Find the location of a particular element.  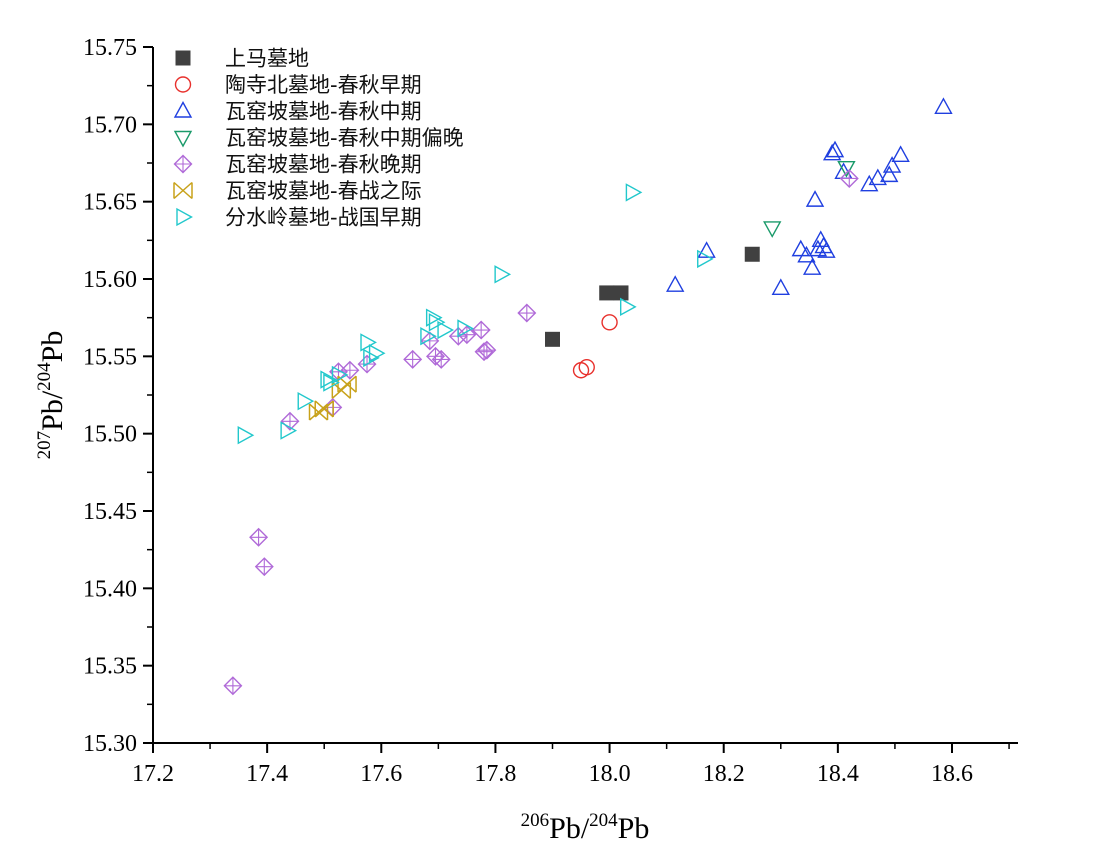

legend-label: 瓦窑坡墓地-春秋中期 is located at coordinates (323, 112).